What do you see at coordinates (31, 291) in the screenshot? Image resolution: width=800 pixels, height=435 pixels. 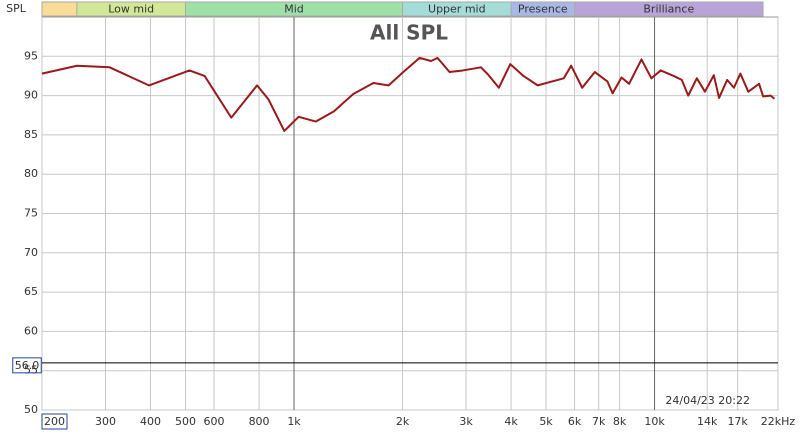 I see `y-tick-label: 65` at bounding box center [31, 291].